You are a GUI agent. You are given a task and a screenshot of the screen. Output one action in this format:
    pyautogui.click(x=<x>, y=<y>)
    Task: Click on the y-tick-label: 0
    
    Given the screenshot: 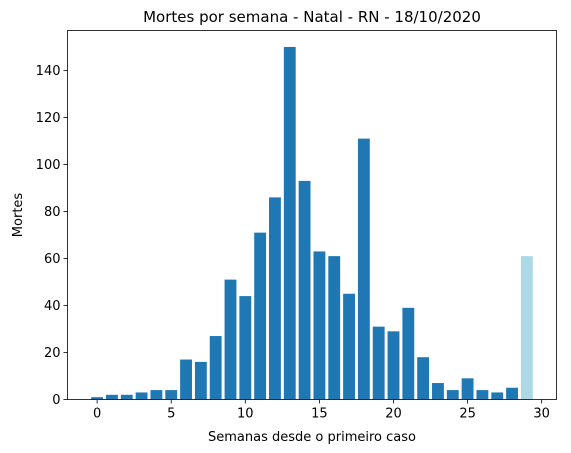 What is the action you would take?
    pyautogui.click(x=56, y=400)
    